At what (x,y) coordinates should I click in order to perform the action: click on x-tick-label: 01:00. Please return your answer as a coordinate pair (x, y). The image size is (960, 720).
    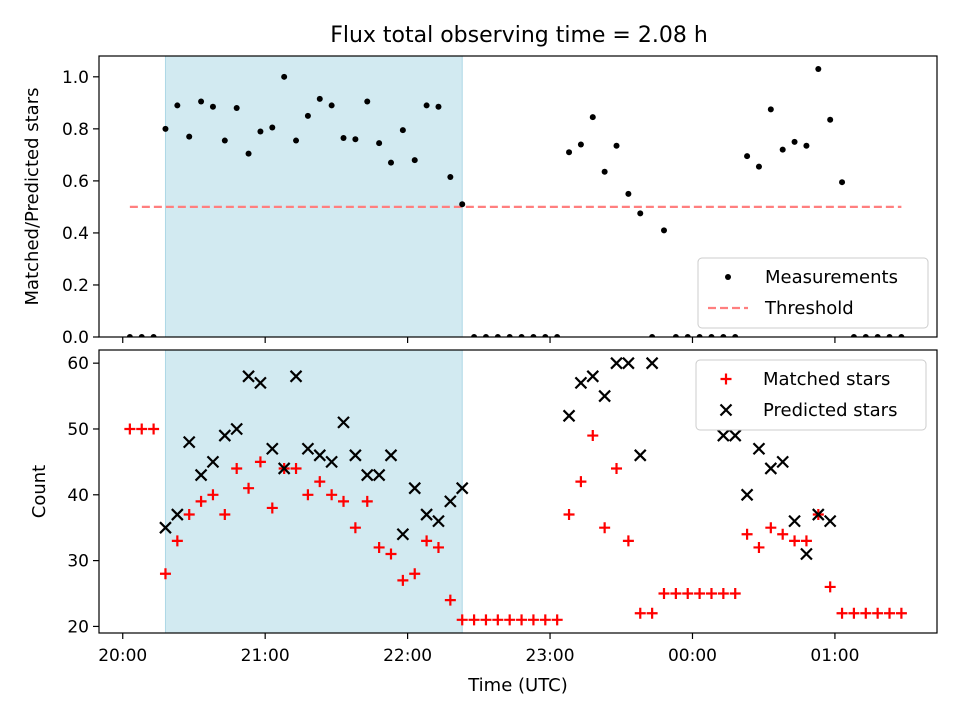
    Looking at the image, I should click on (834, 656).